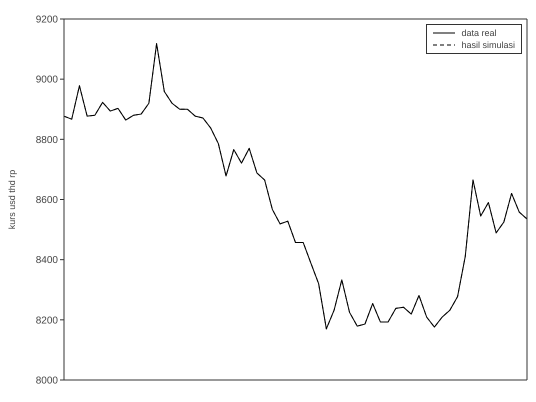 This screenshot has height=402, width=536. Describe the element at coordinates (47, 140) in the screenshot. I see `y-tick-label: 8800` at that location.